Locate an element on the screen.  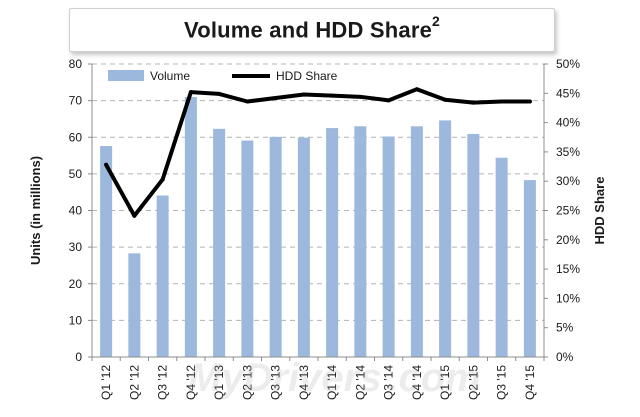
y2-tick-label: 20% is located at coordinates (568, 240).